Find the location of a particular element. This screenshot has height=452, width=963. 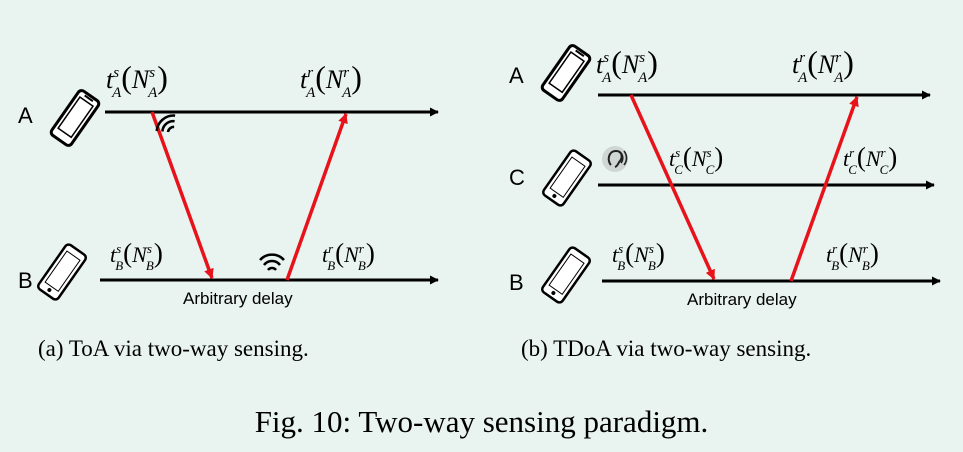

ear-icon is located at coordinates (615, 159).